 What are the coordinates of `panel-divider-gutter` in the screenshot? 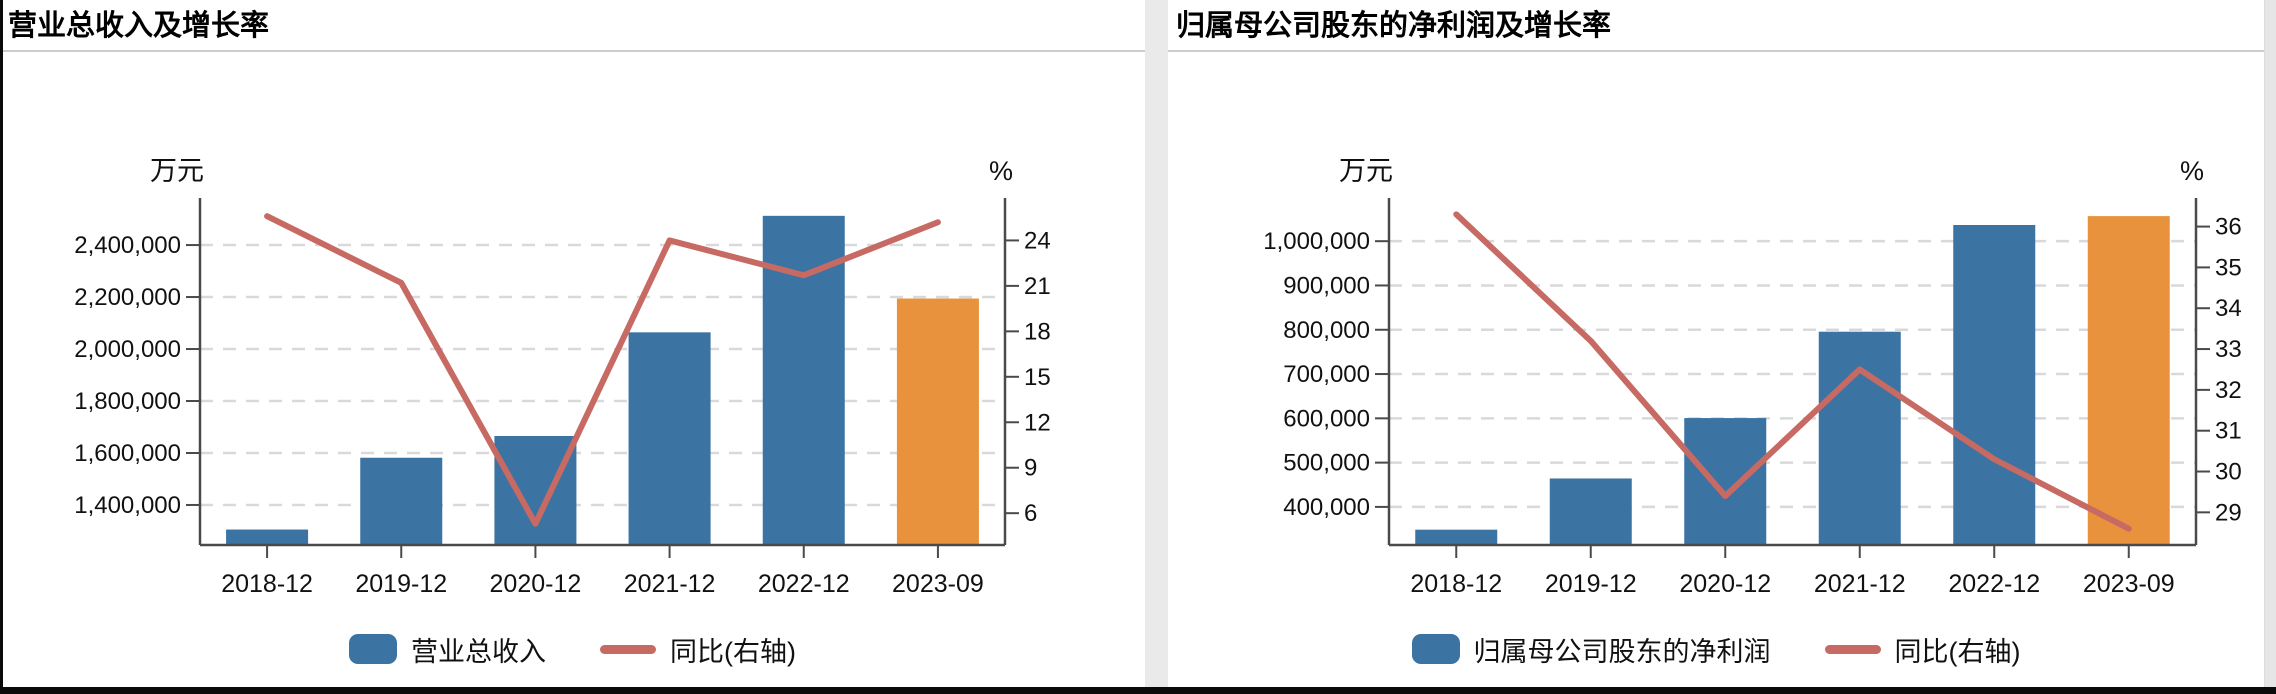 It's located at (1156, 347).